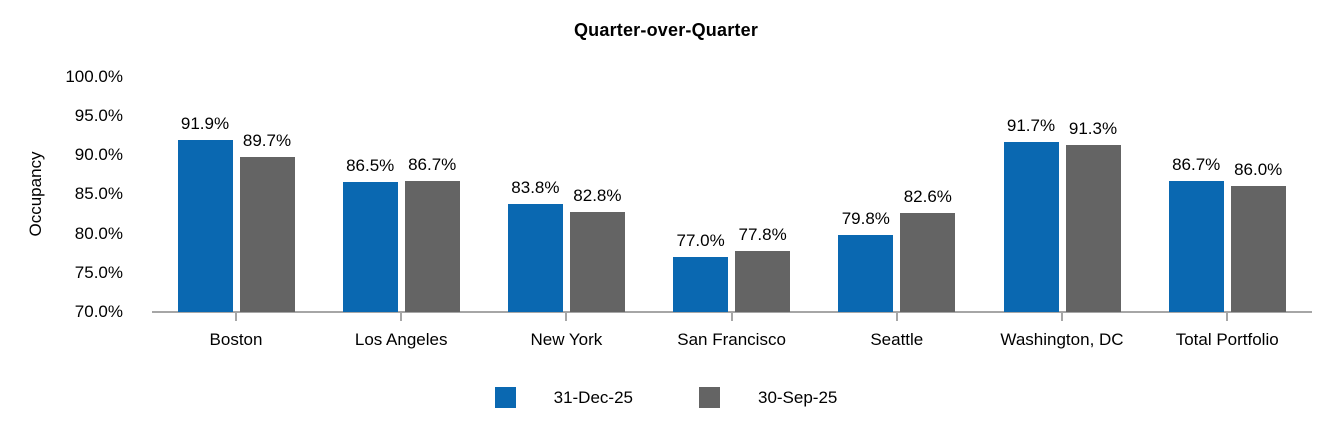 The image size is (1332, 440). I want to click on y-axis-tick-label: 80.0%, so click(98, 233).